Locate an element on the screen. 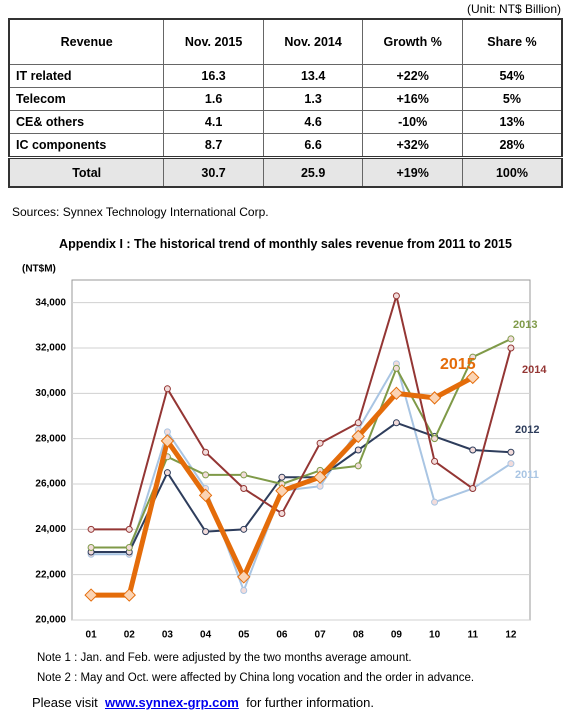  x-tick-label: 12 is located at coordinates (511, 635).